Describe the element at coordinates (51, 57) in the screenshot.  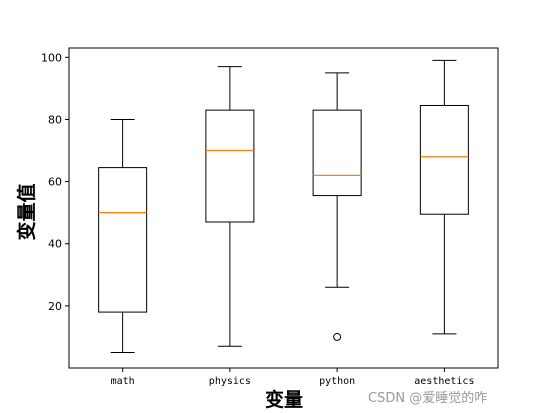
I see `y-tick-label: 100` at that location.